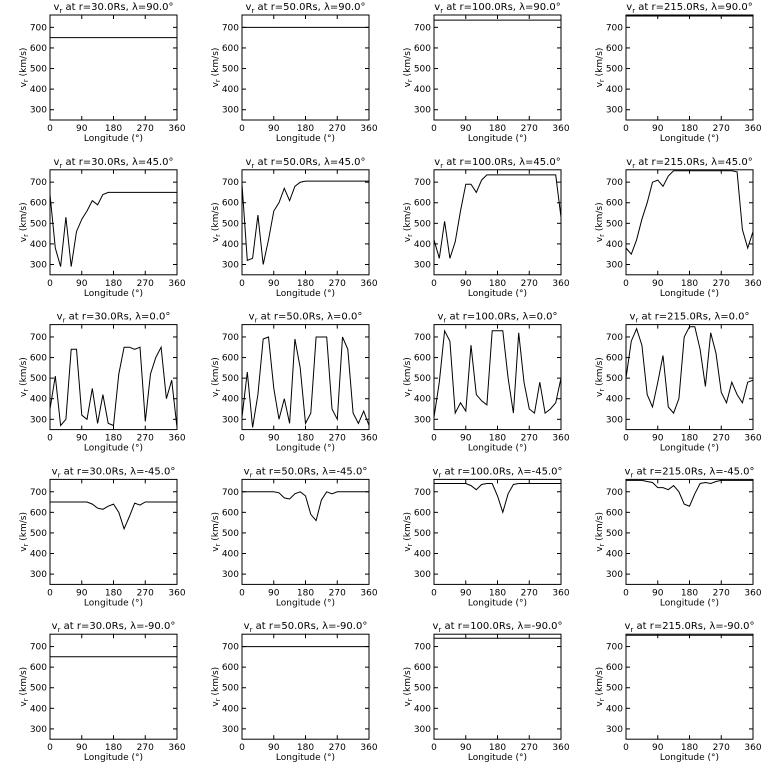  I want to click on panel-title: vr at r=215.0Rs, λ=-45.0°, so click(689, 472).